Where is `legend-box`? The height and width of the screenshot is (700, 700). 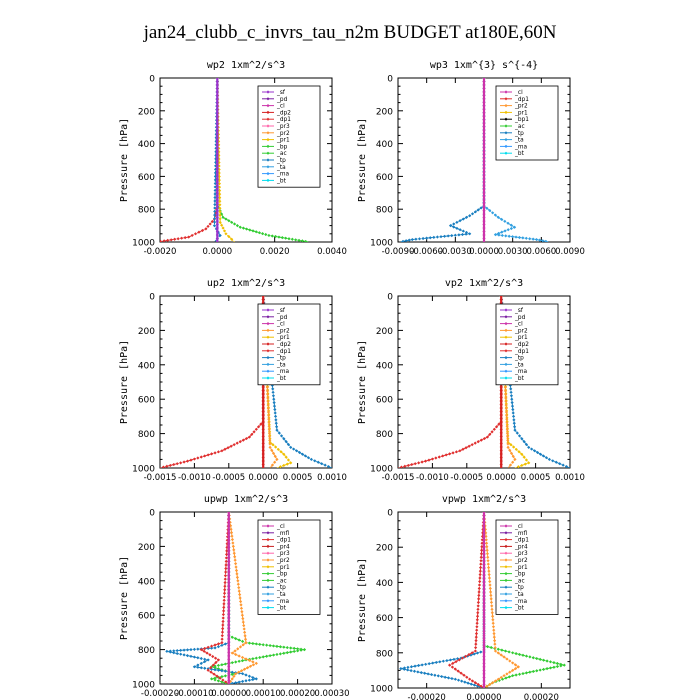
legend-box is located at coordinates (289, 136).